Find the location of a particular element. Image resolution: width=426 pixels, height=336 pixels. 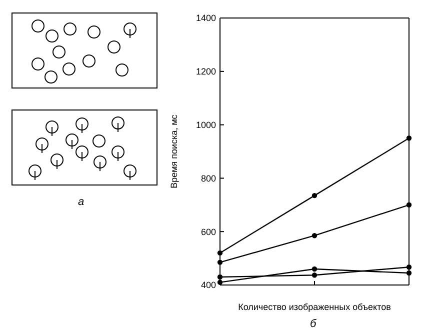

y-tick-label: 800 is located at coordinates (208, 178).